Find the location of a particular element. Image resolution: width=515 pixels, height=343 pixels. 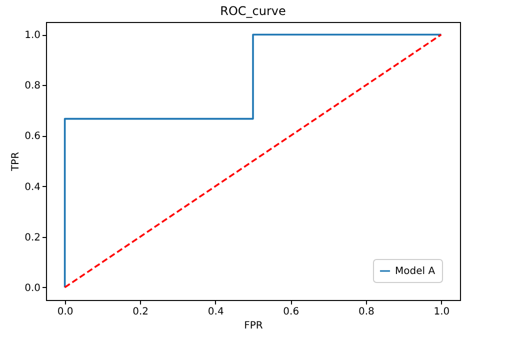

x-tick-label: 0.2 is located at coordinates (140, 312).